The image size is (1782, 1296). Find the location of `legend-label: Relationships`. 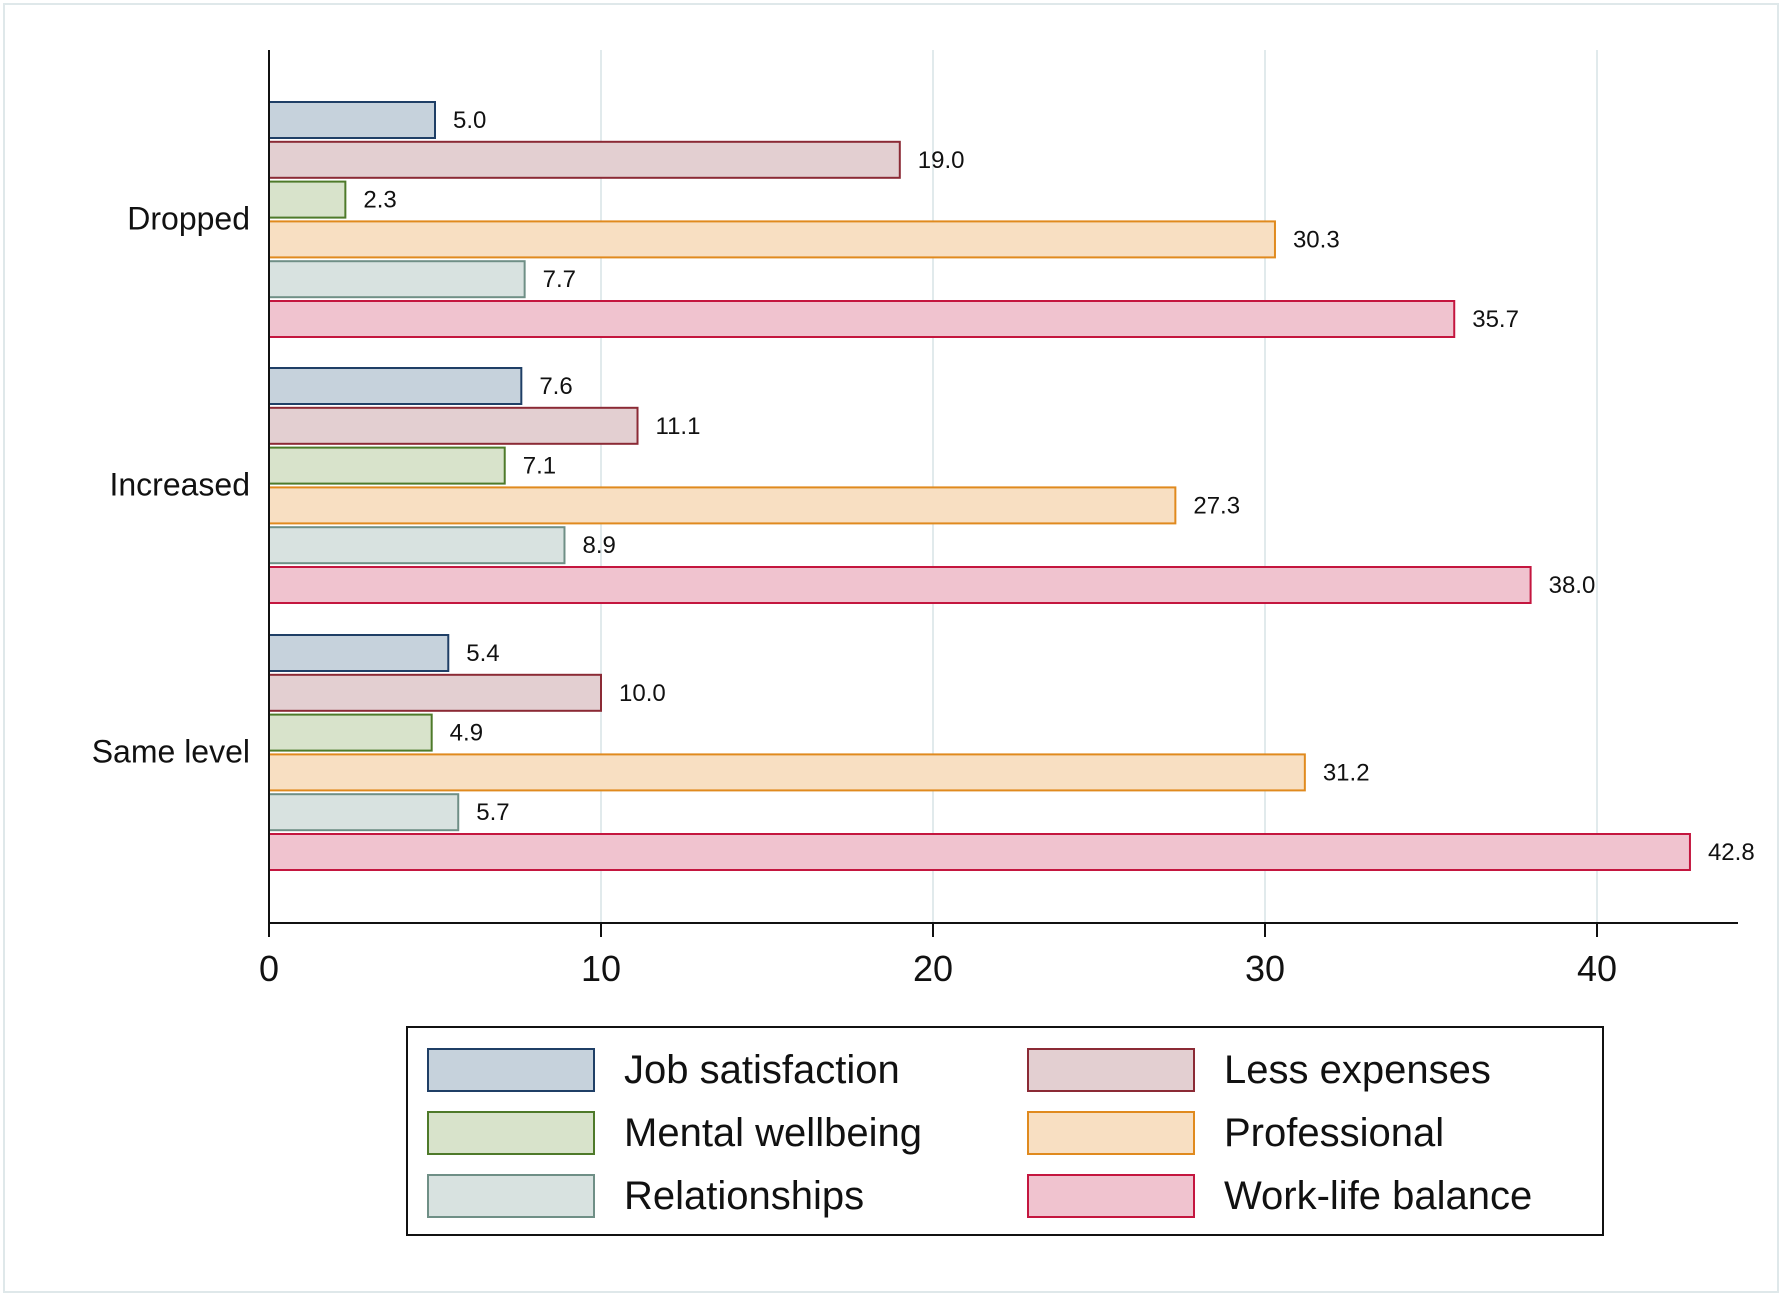

legend-label: Relationships is located at coordinates (744, 1196).